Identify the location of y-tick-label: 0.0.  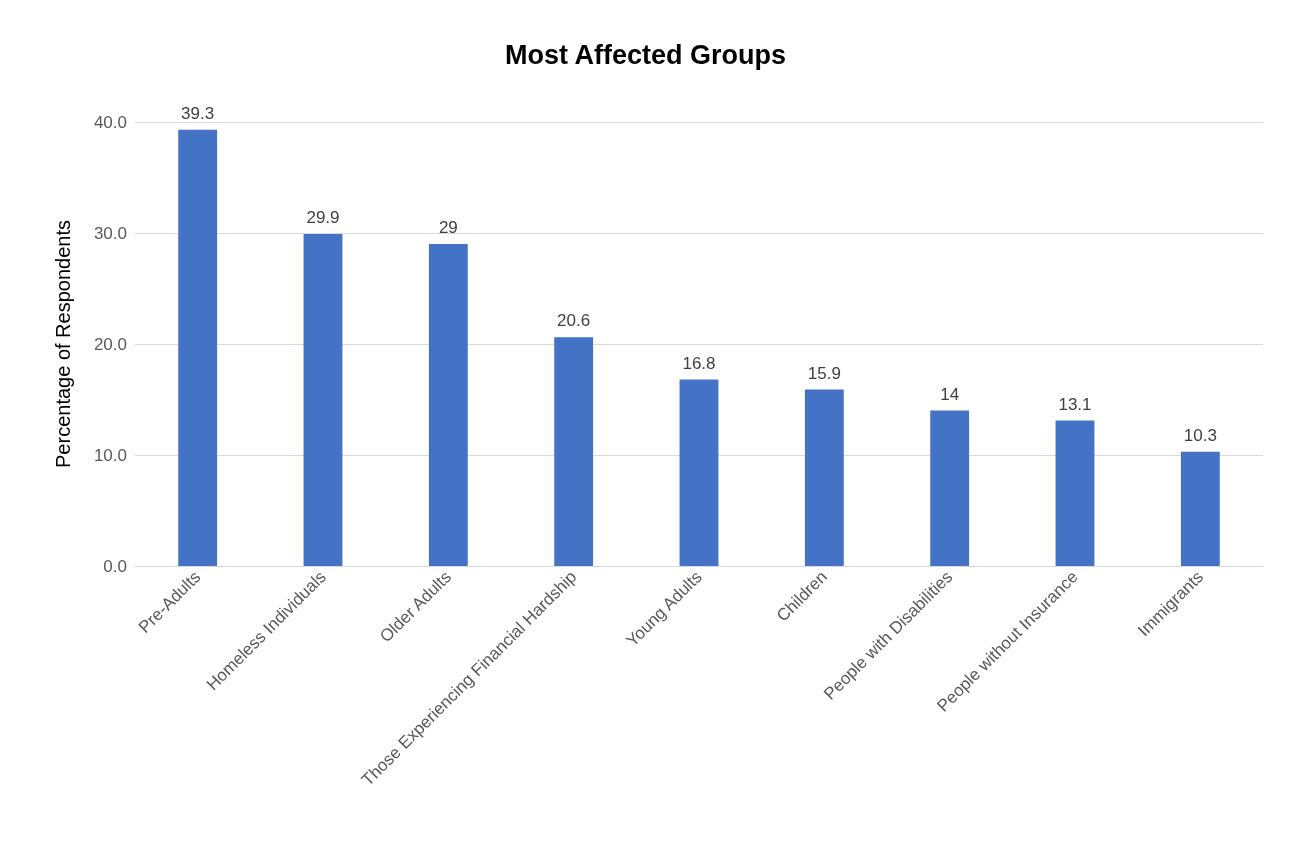
(115, 566).